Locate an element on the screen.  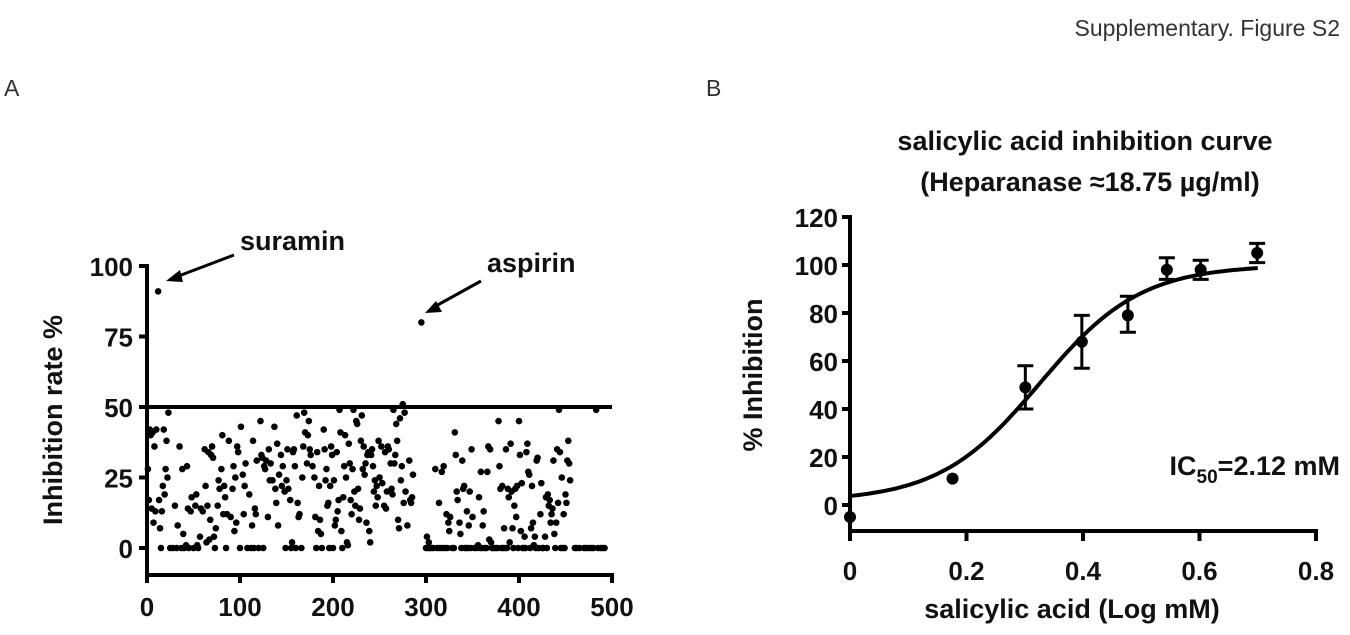
annotation-suramin: suramin is located at coordinates (292, 241).